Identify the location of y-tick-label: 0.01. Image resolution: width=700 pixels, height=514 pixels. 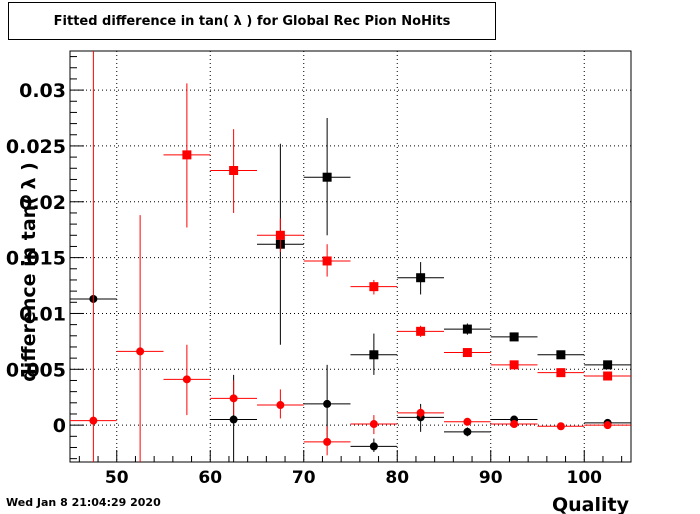
(42, 314).